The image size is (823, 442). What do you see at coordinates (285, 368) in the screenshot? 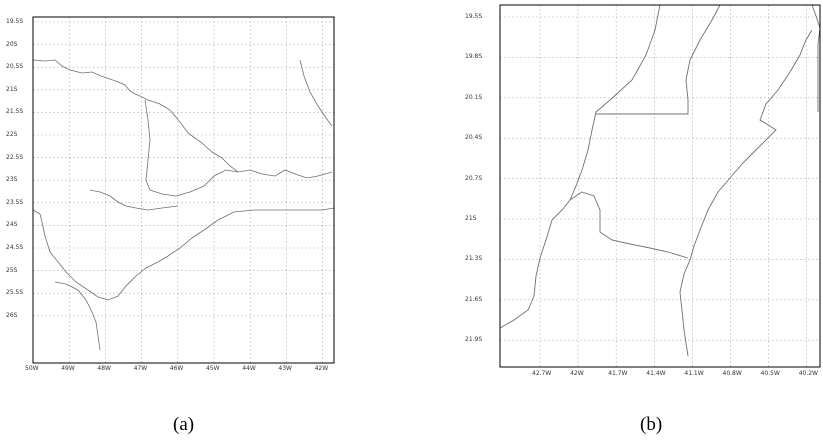
I see `map-a-lon-label: 43W` at bounding box center [285, 368].